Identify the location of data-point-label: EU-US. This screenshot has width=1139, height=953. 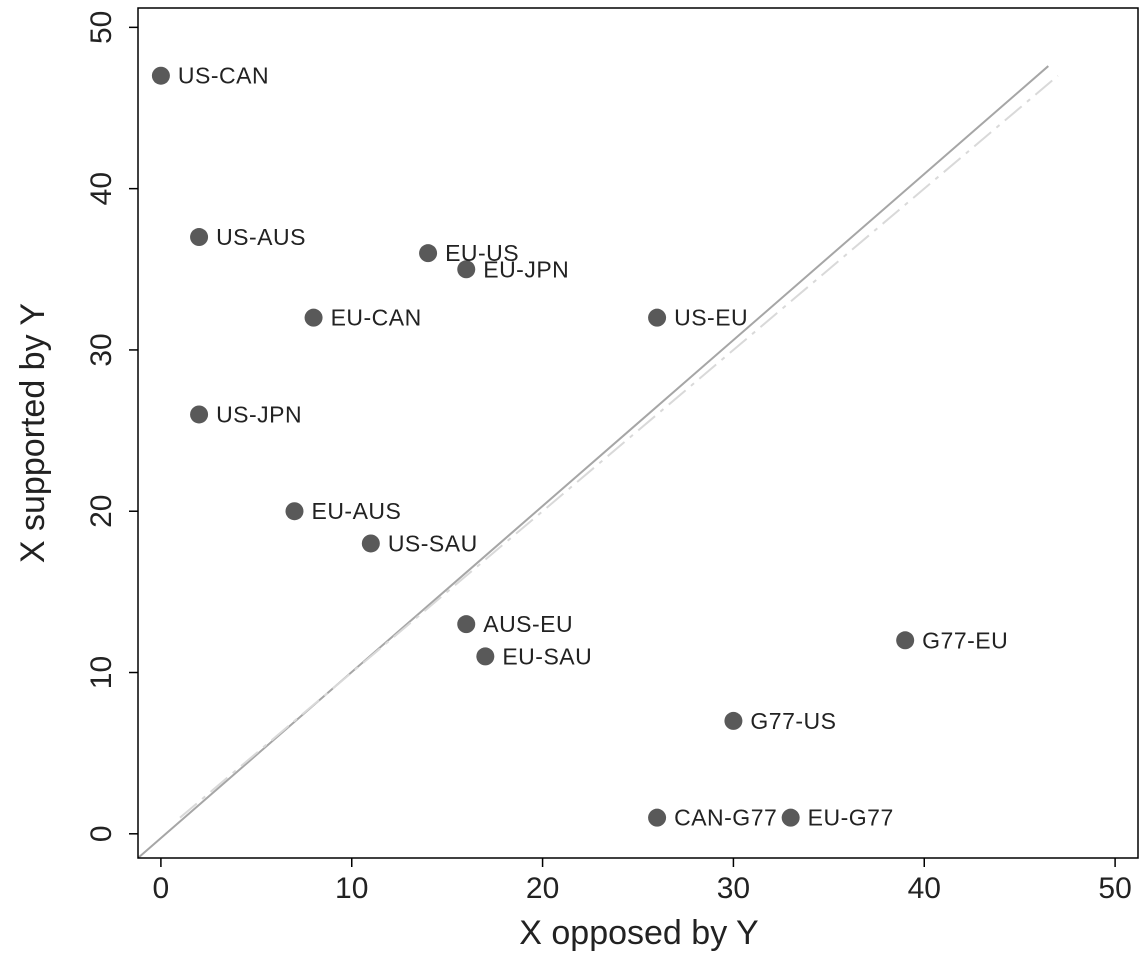
(482, 253).